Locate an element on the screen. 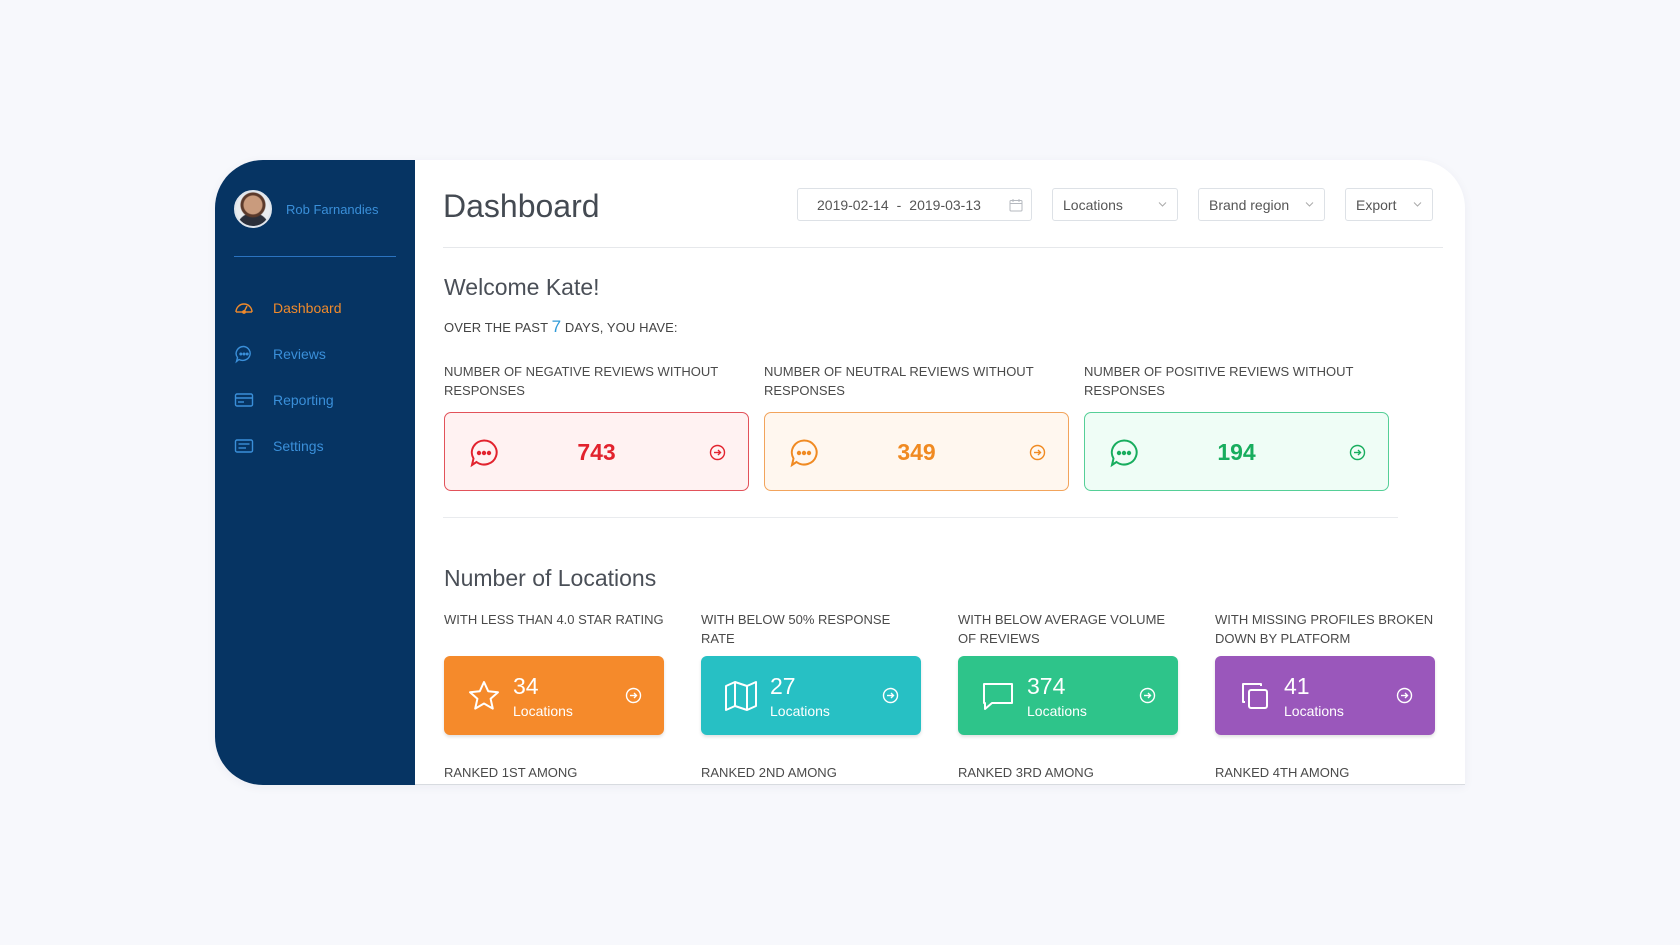  negative-reviews-card: 743 is located at coordinates (596, 451).